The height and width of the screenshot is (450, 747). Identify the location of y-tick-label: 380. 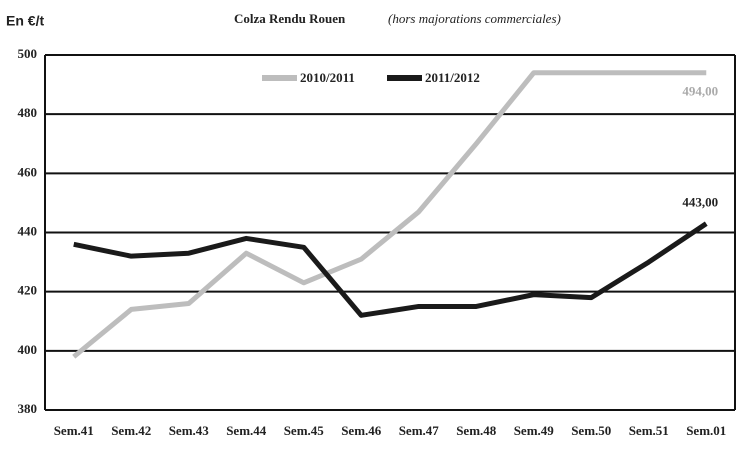
(28, 408).